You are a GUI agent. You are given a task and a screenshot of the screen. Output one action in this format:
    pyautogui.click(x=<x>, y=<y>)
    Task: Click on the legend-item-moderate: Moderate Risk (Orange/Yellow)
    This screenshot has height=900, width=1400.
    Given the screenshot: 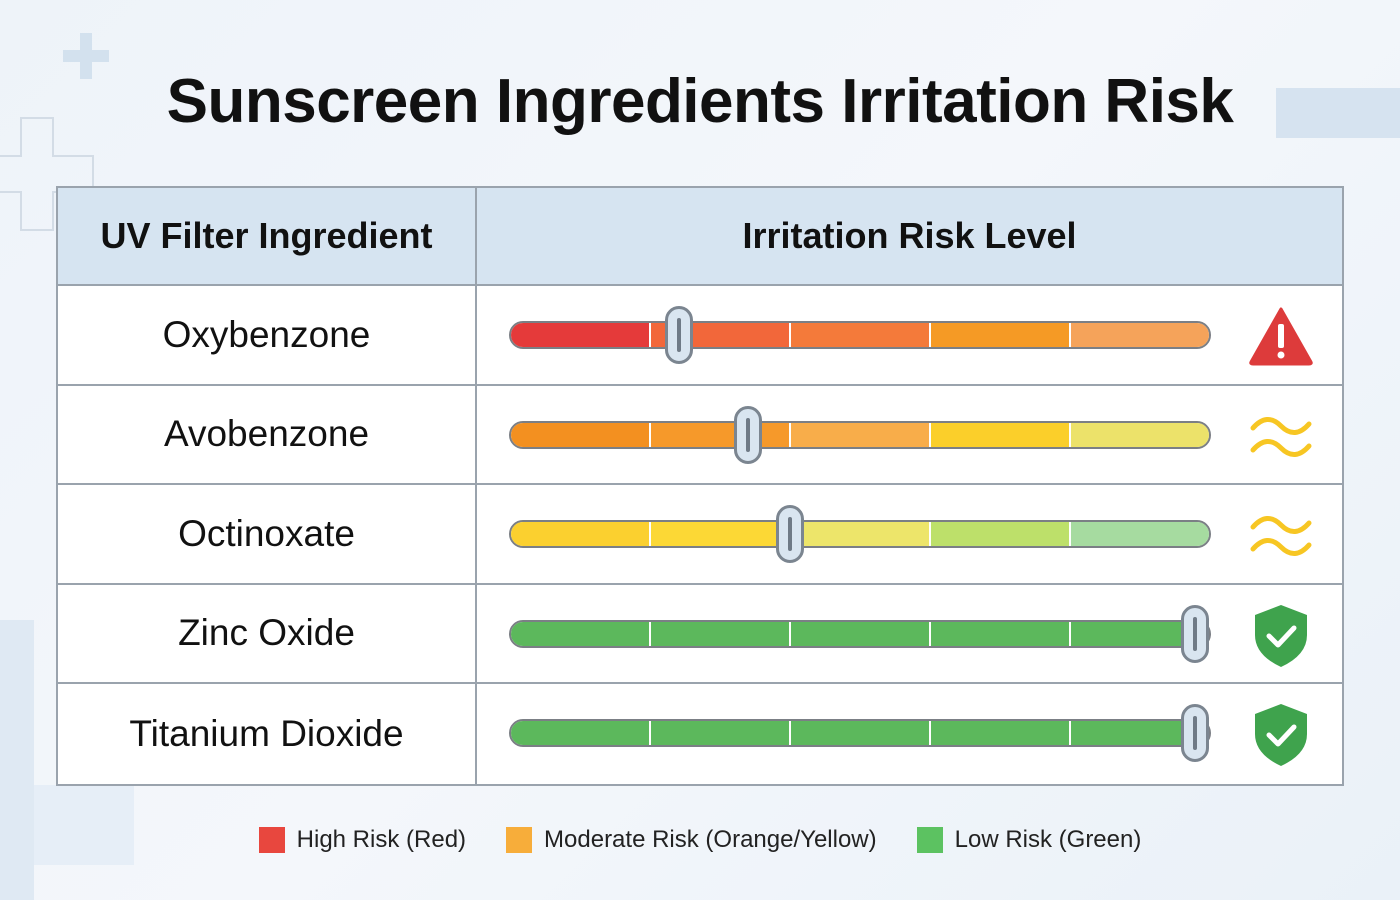 What is the action you would take?
    pyautogui.click(x=691, y=840)
    